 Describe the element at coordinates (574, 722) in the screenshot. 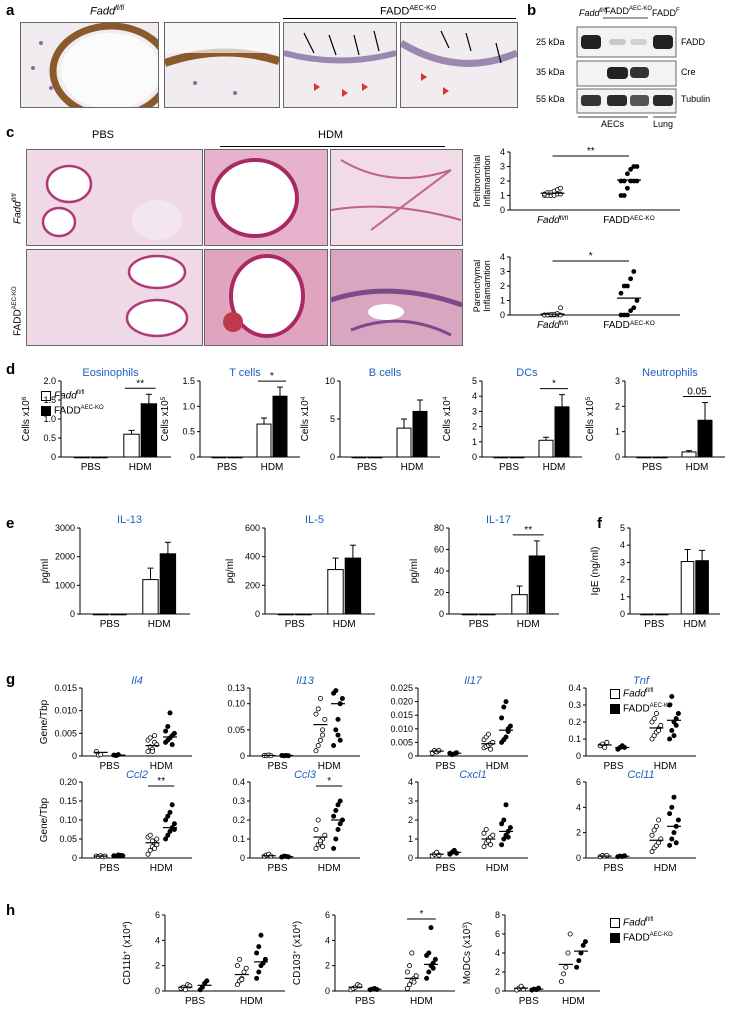

I see `g_tnf-yticklabel-2: 0.2` at that location.